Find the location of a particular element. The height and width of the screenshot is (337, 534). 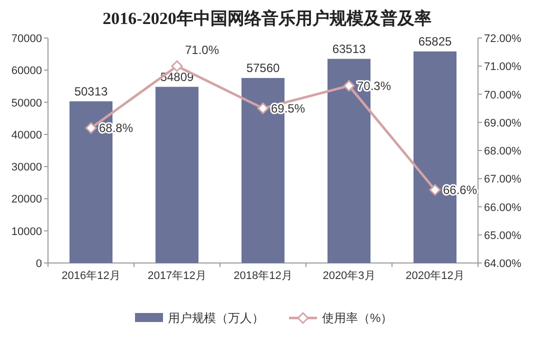

x-tick-label: 2016年12月 is located at coordinates (91, 276).